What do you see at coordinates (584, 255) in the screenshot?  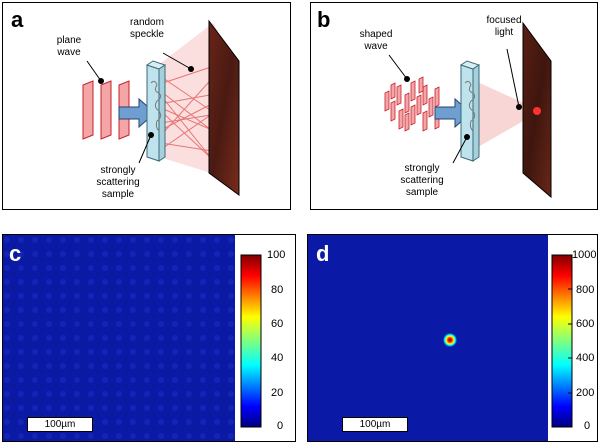 I see `colorbar-tick-label: 1000` at bounding box center [584, 255].